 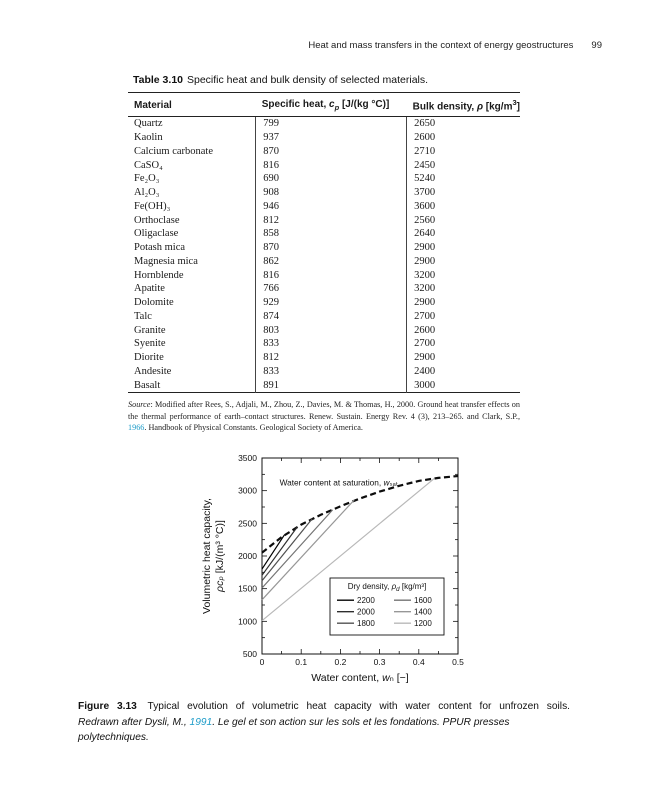 What do you see at coordinates (458, 662) in the screenshot?
I see `x-tick-label: 0.5` at bounding box center [458, 662].